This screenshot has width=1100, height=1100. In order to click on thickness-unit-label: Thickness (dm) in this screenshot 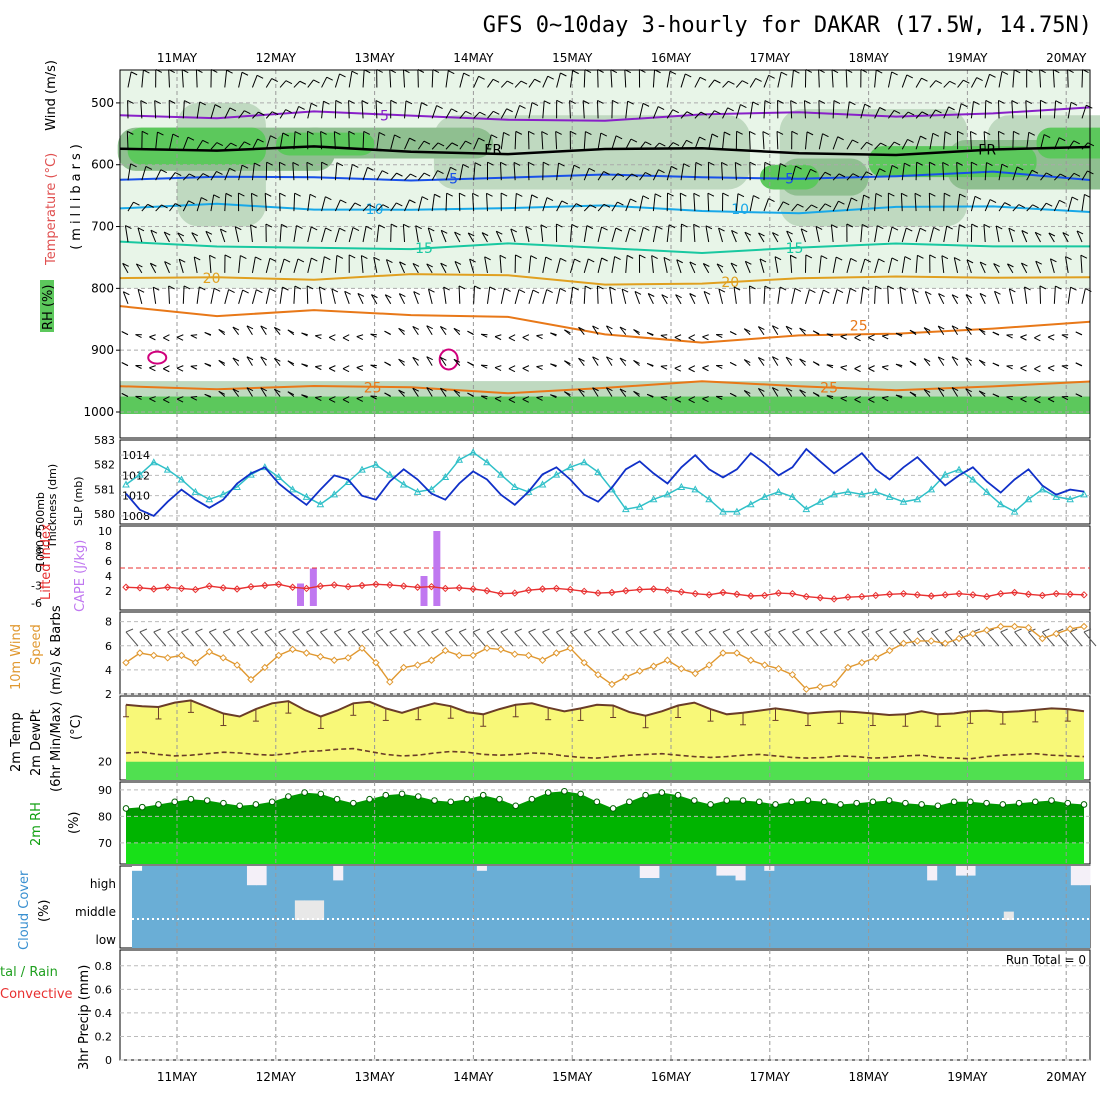, I will do `click(52, 506)`.